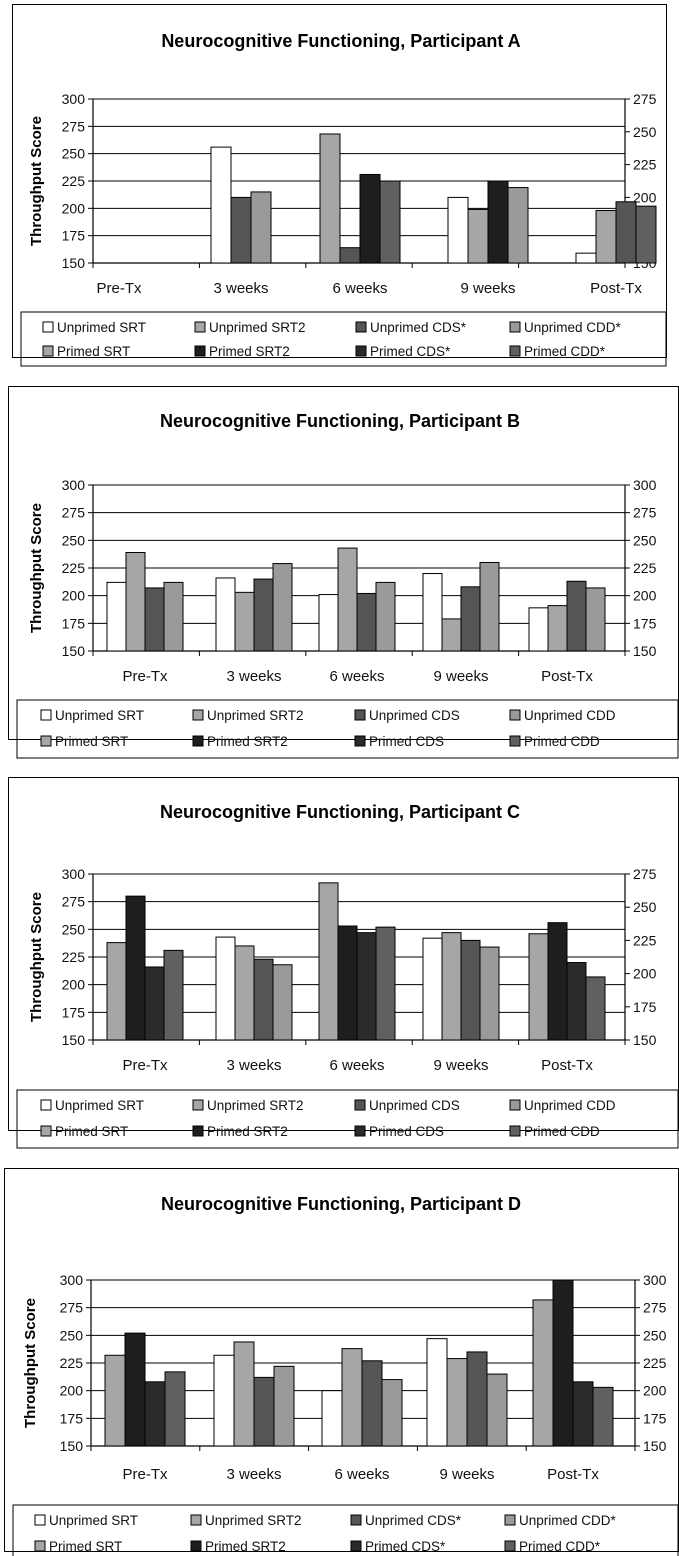 The image size is (679, 1556). I want to click on legend-label: Unprimed CDD*, so click(568, 1520).